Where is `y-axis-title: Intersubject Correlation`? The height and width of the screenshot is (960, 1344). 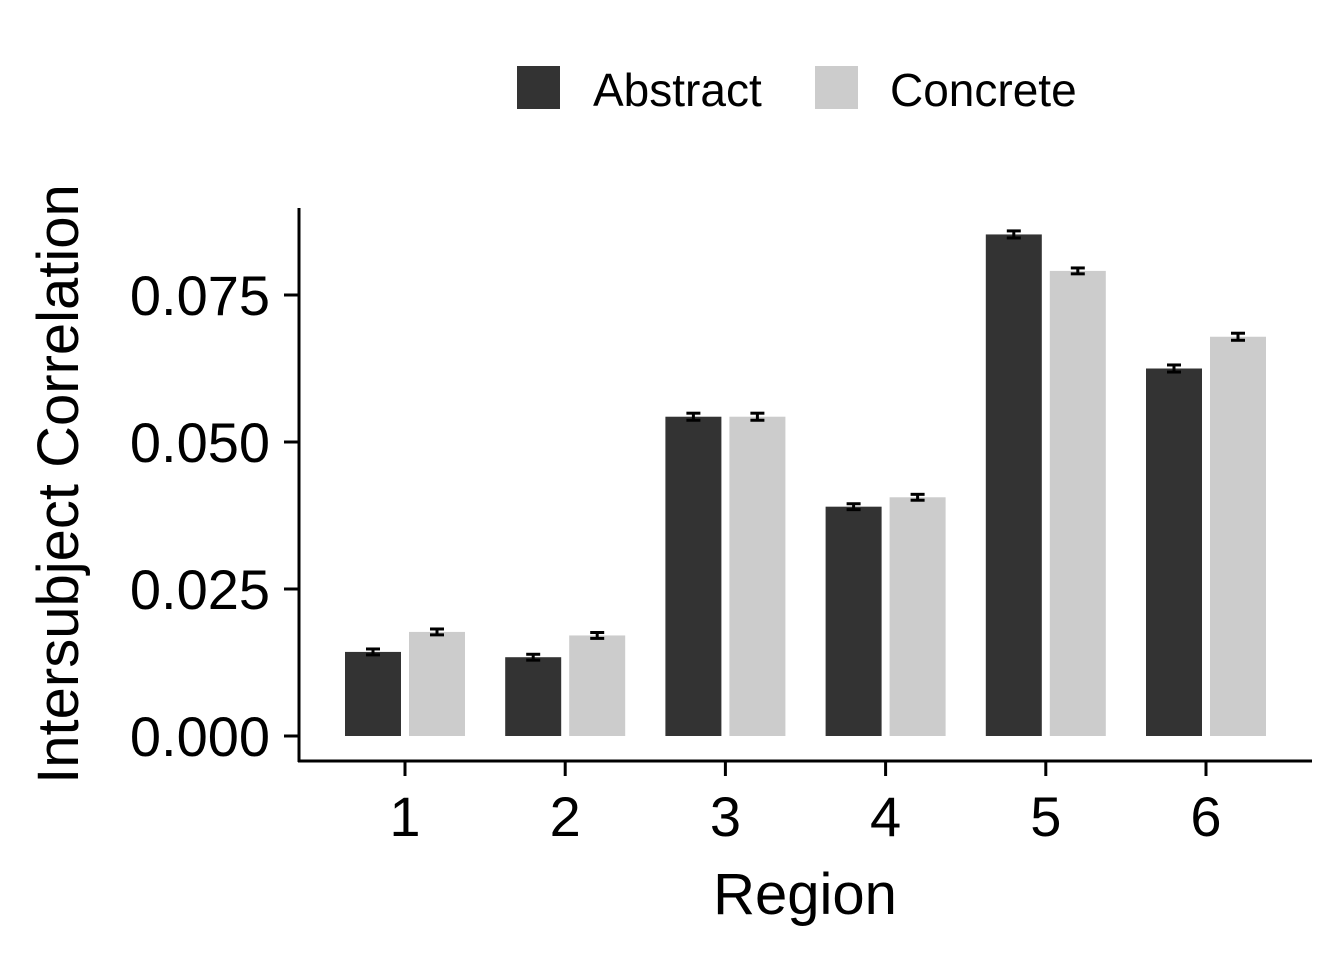
y-axis-title: Intersubject Correlation is located at coordinates (58, 484).